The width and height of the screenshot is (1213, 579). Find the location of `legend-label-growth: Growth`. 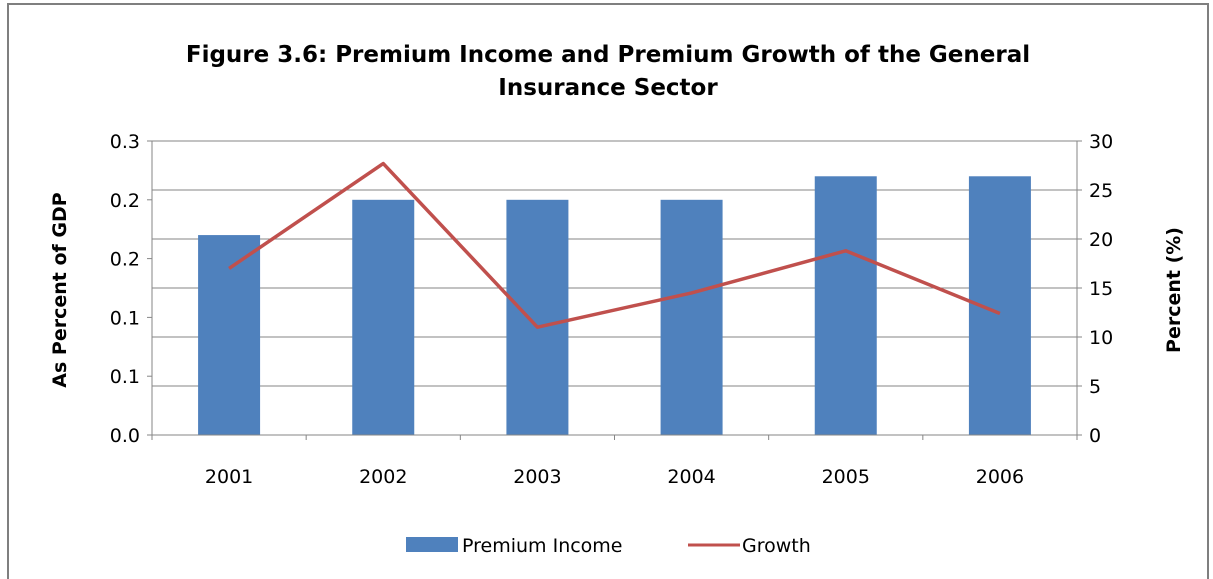

legend-label-growth: Growth is located at coordinates (776, 546).